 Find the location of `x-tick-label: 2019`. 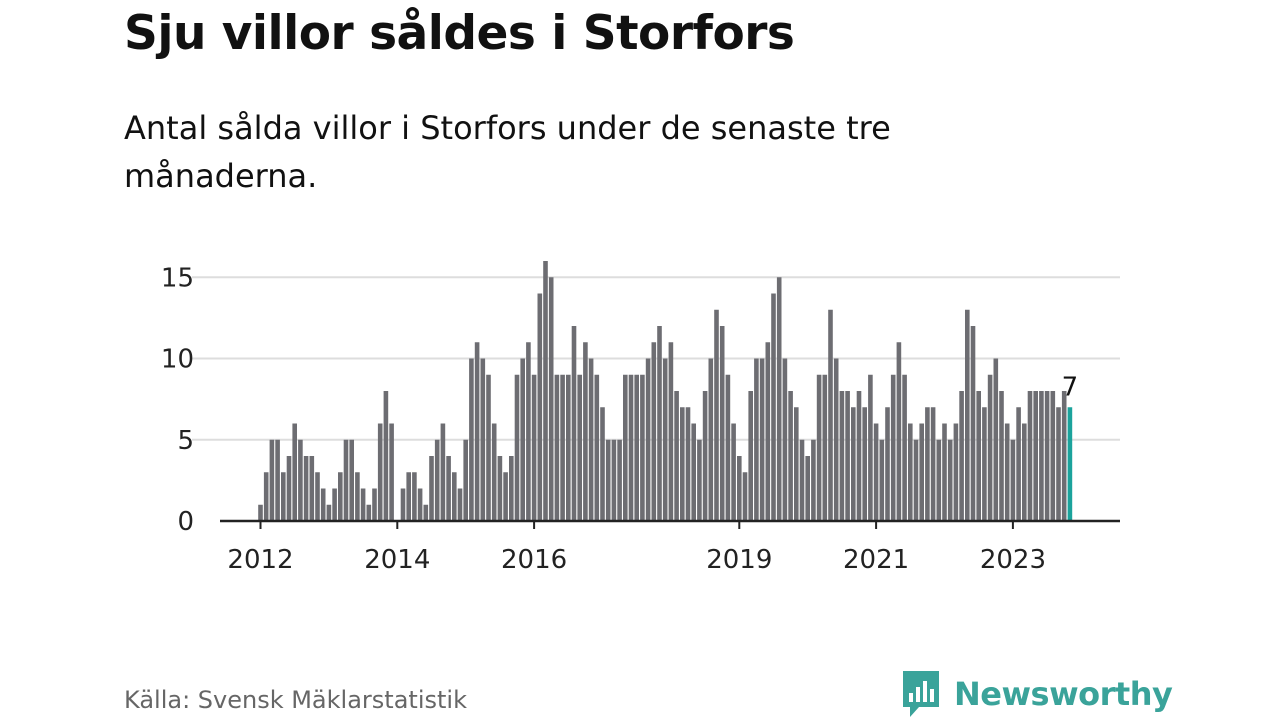

x-tick-label: 2019 is located at coordinates (739, 560).